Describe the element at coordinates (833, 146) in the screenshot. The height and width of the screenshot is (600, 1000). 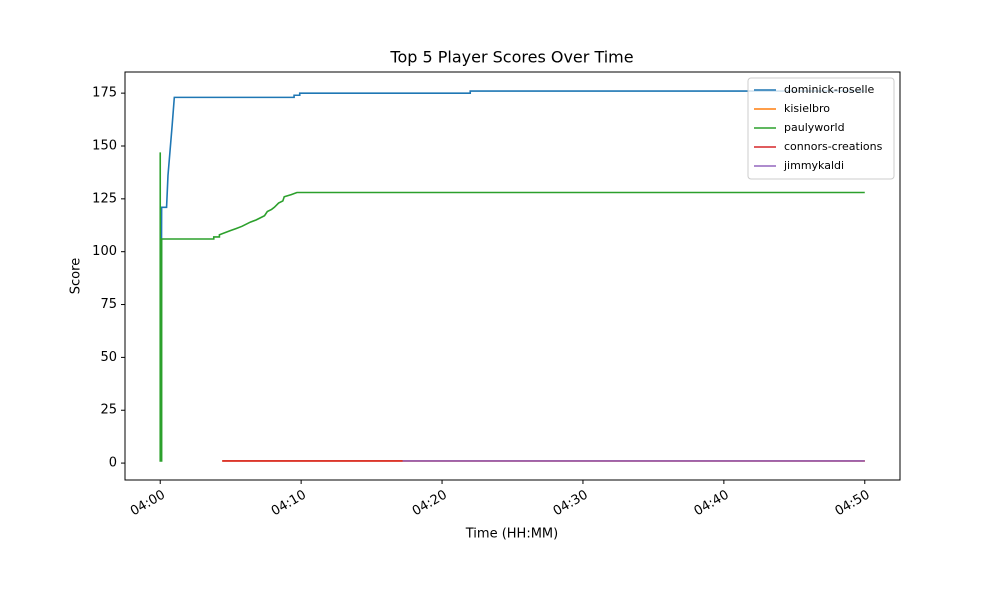
I see `legend-label: connors-creations` at that location.